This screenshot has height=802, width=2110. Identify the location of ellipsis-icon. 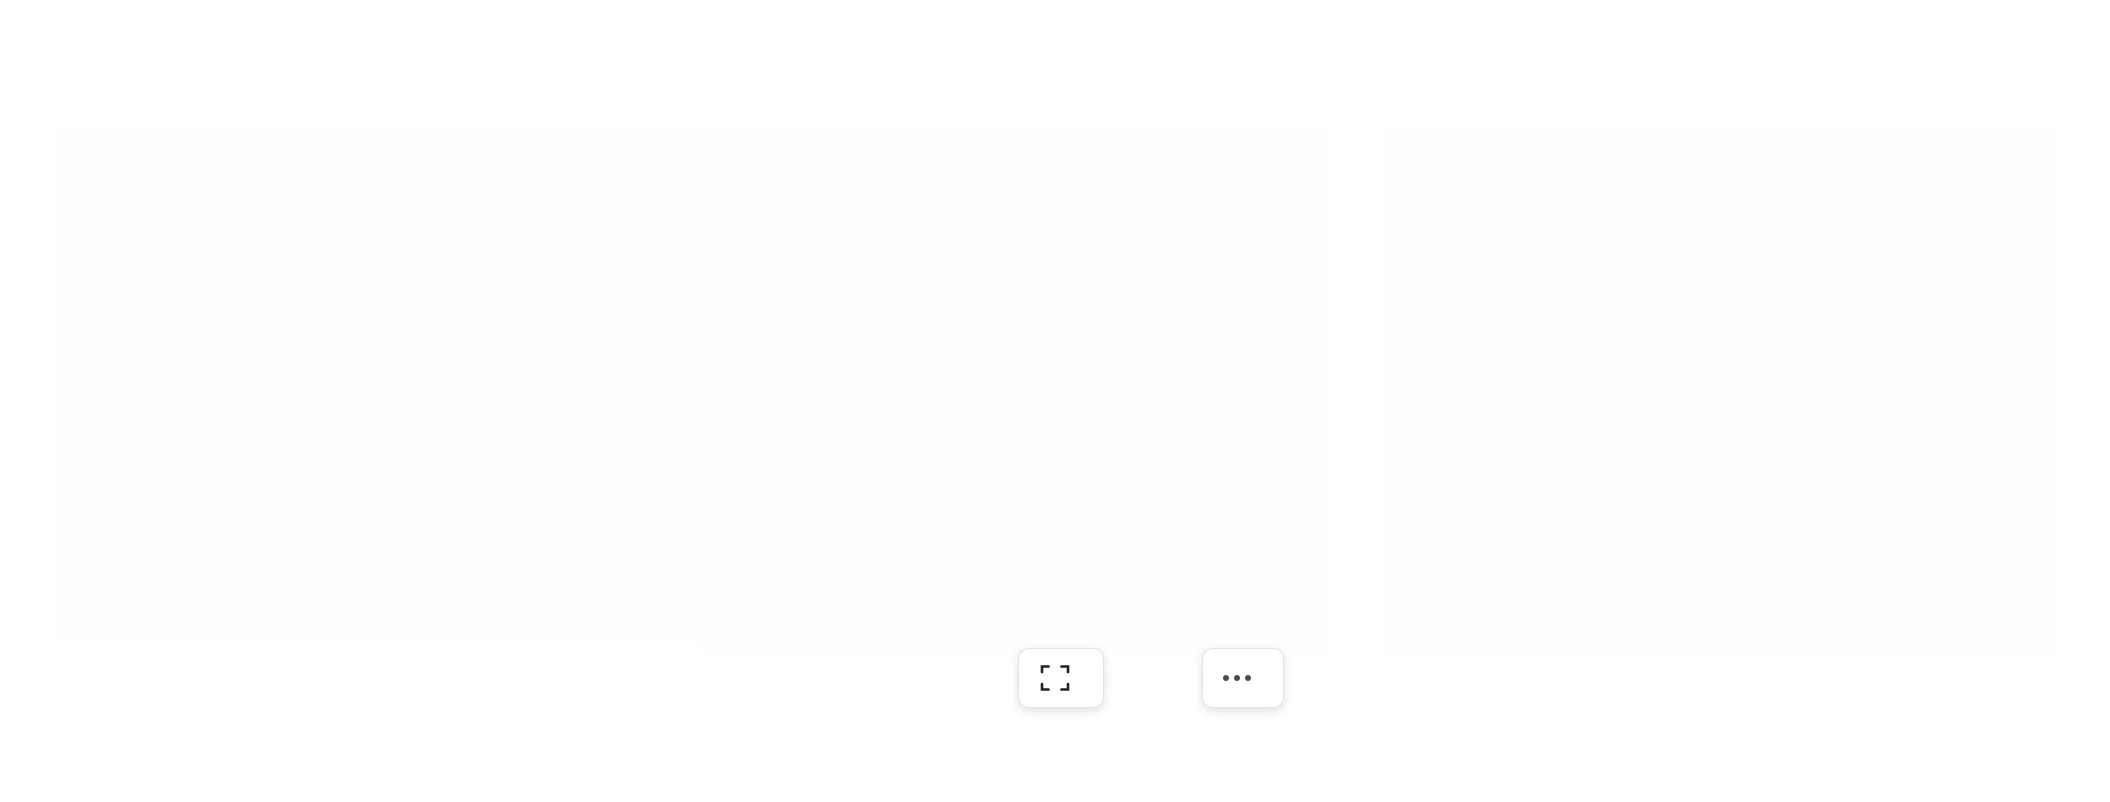
(1237, 678).